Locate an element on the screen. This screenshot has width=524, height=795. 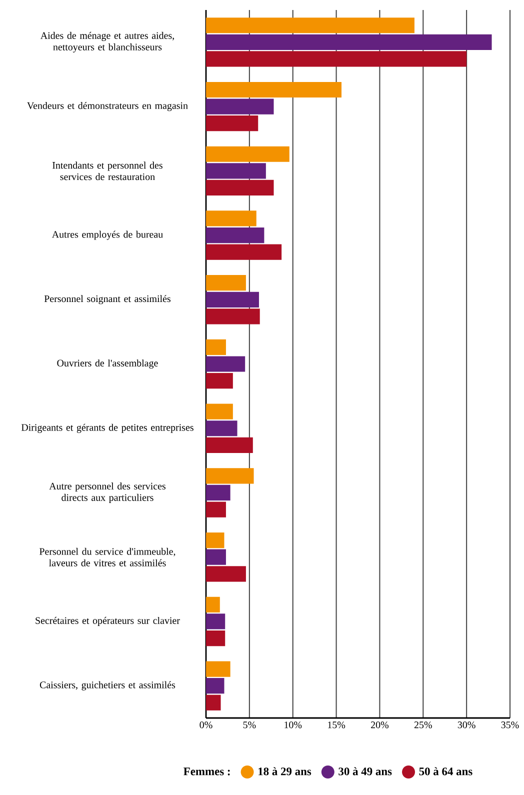
y-tick-label: Personnel du service d'immeuble, laveurs de vitres et assimilés is located at coordinates (107, 557).